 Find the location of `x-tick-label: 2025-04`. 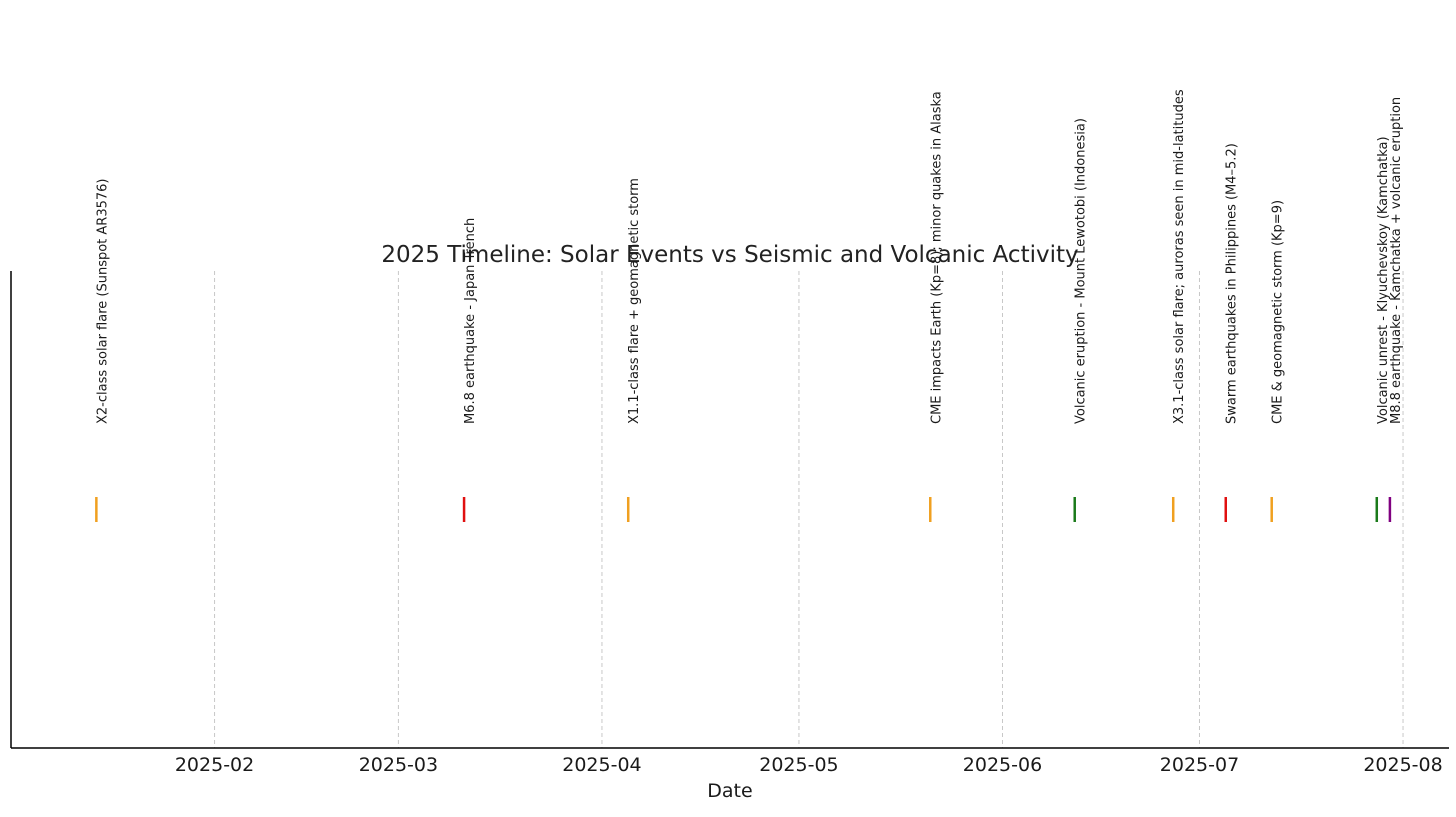

x-tick-label: 2025-04 is located at coordinates (601, 765).